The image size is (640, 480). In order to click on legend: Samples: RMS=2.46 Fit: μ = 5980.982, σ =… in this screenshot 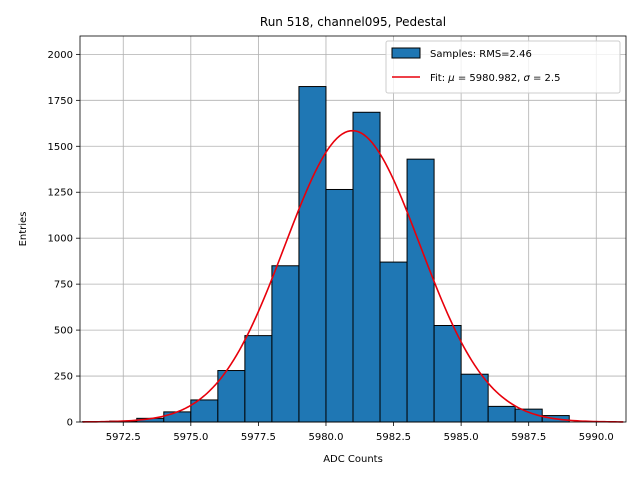, I will do `click(503, 67)`.